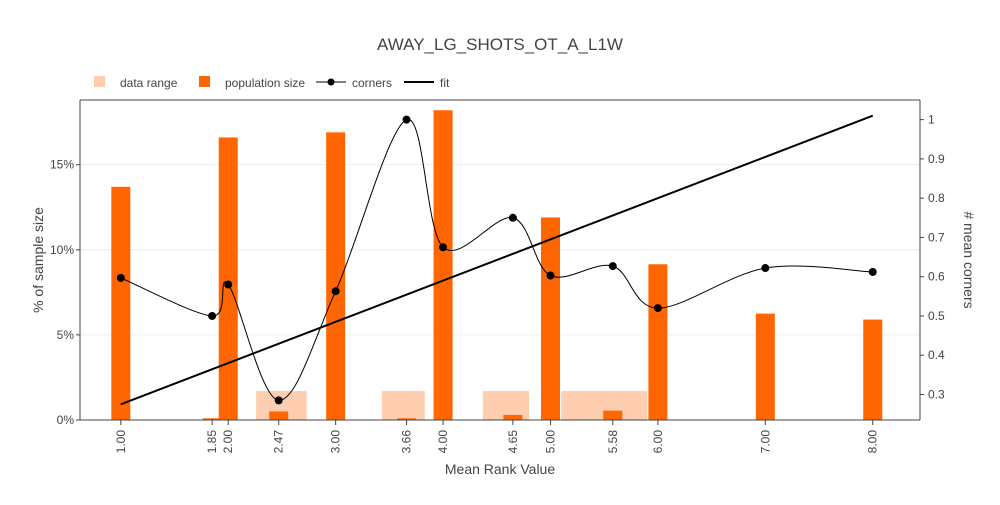 The width and height of the screenshot is (1000, 505). I want to click on y2-tick-label: 0.5, so click(936, 316).